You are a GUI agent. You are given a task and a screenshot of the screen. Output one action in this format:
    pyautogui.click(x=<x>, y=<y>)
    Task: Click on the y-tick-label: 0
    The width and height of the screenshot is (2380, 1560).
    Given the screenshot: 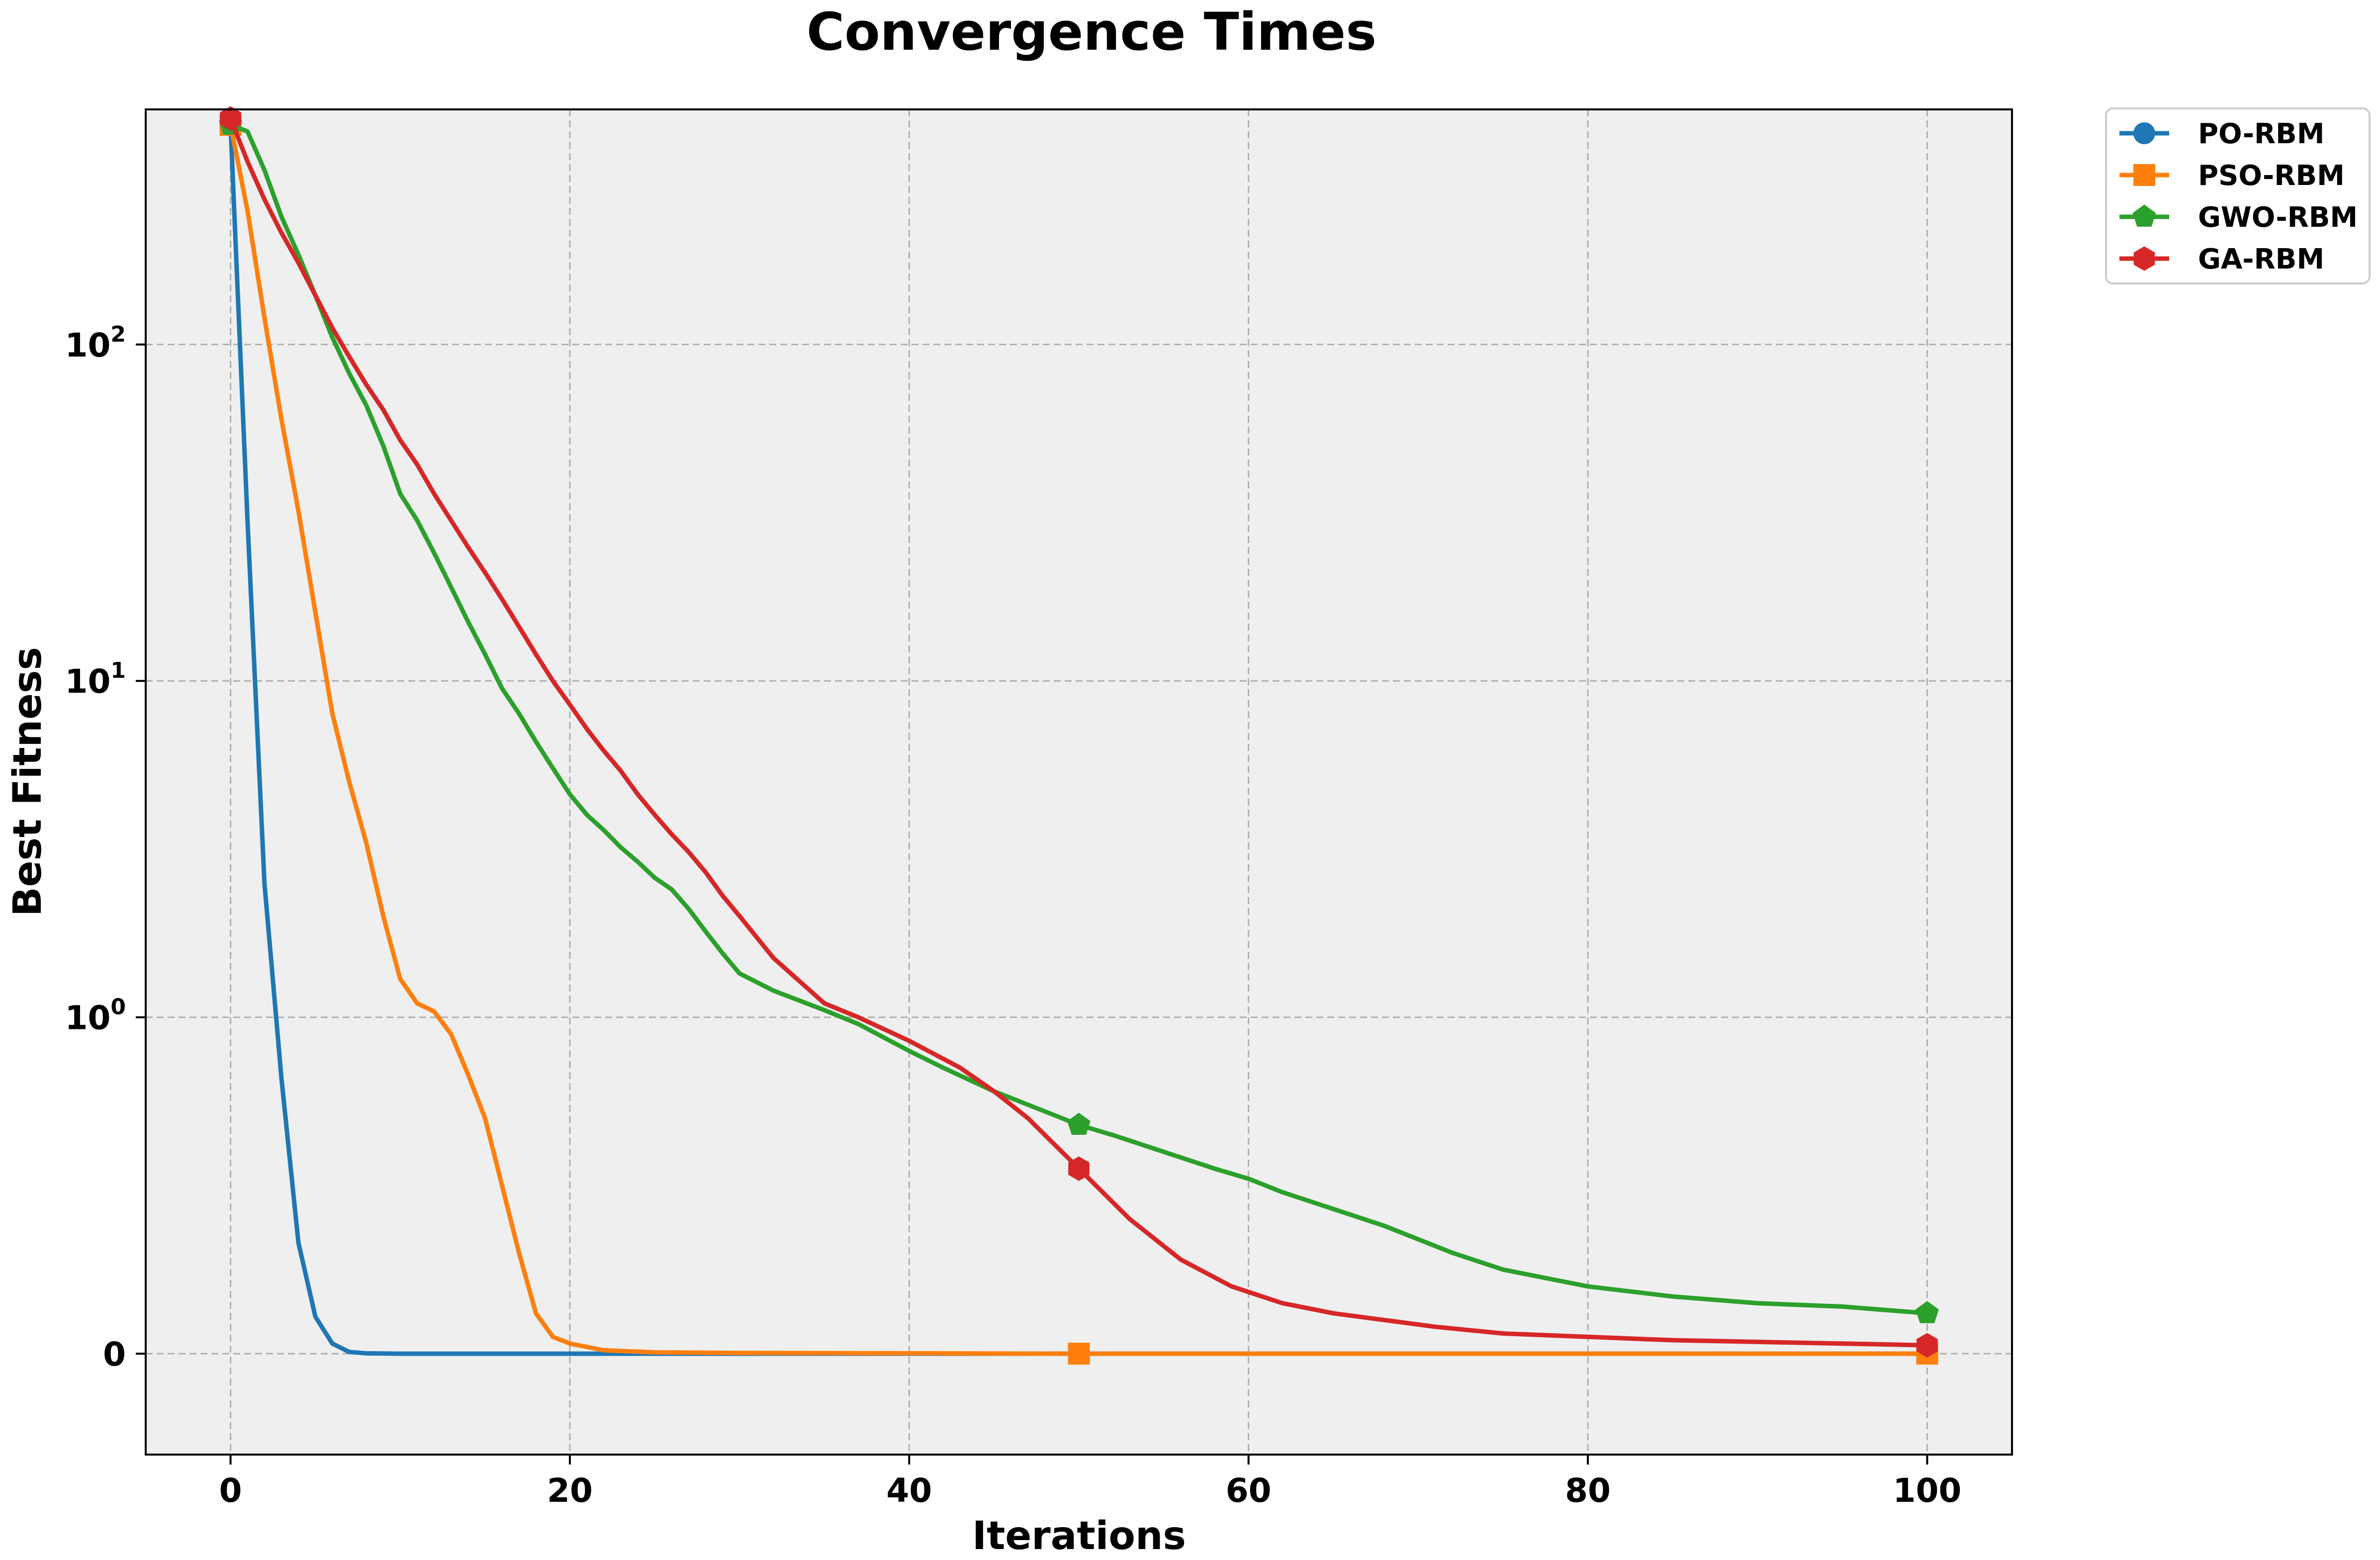 What is the action you would take?
    pyautogui.click(x=114, y=1354)
    